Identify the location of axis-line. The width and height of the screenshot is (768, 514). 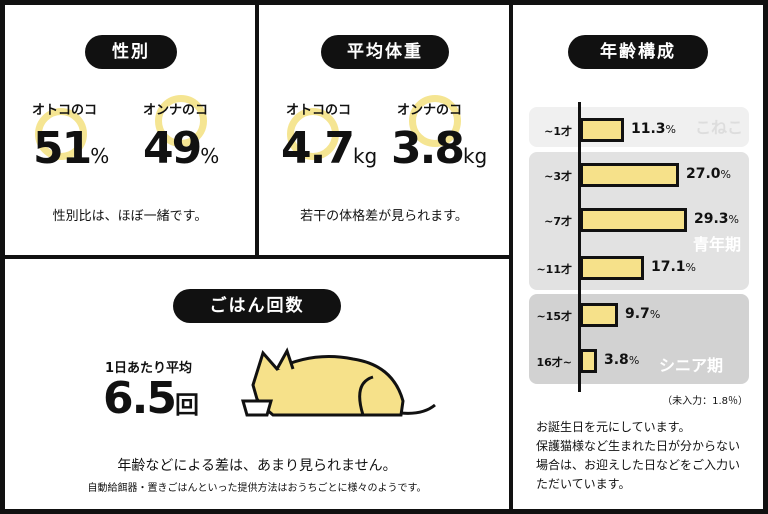
(579, 247).